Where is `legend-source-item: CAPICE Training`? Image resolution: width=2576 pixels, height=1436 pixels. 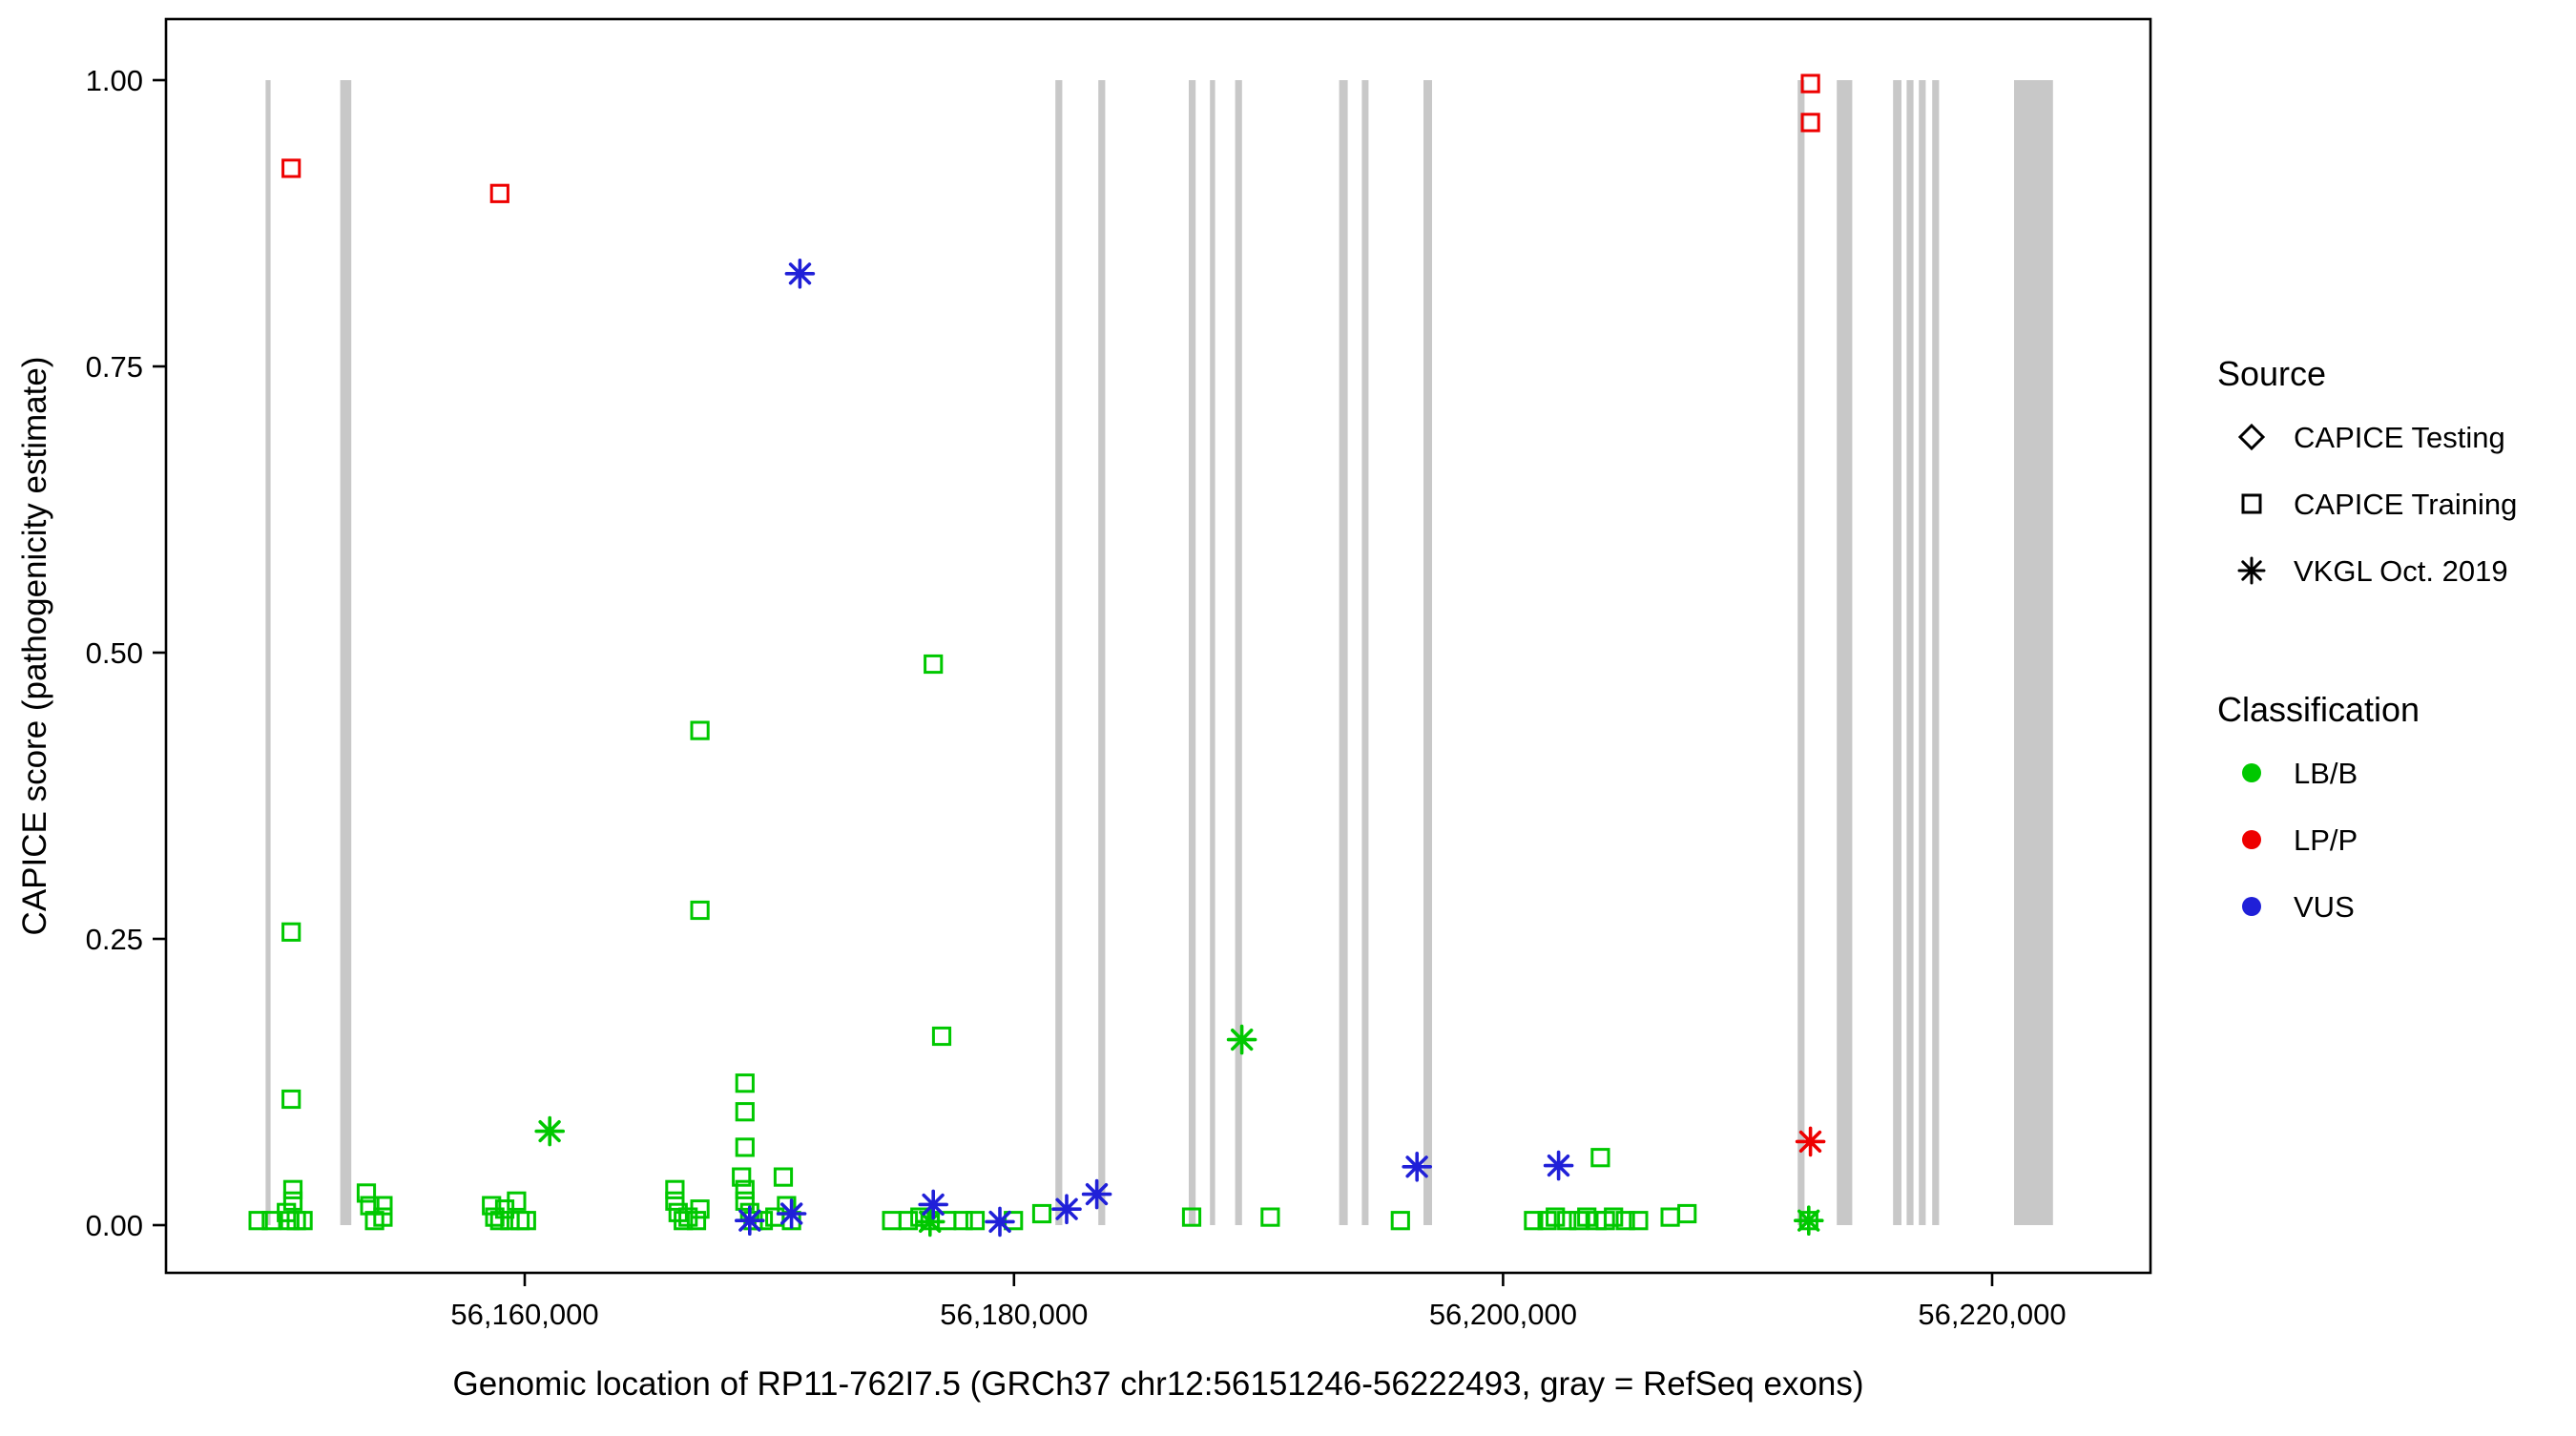 legend-source-item: CAPICE Training is located at coordinates (2379, 504).